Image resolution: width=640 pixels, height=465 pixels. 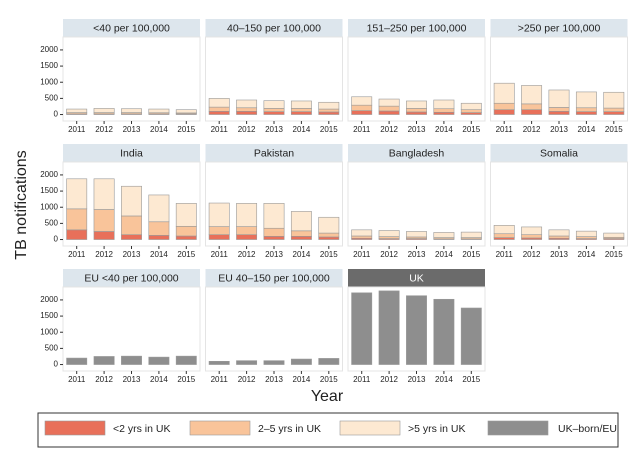 I want to click on panel-title: UK, so click(x=416, y=278).